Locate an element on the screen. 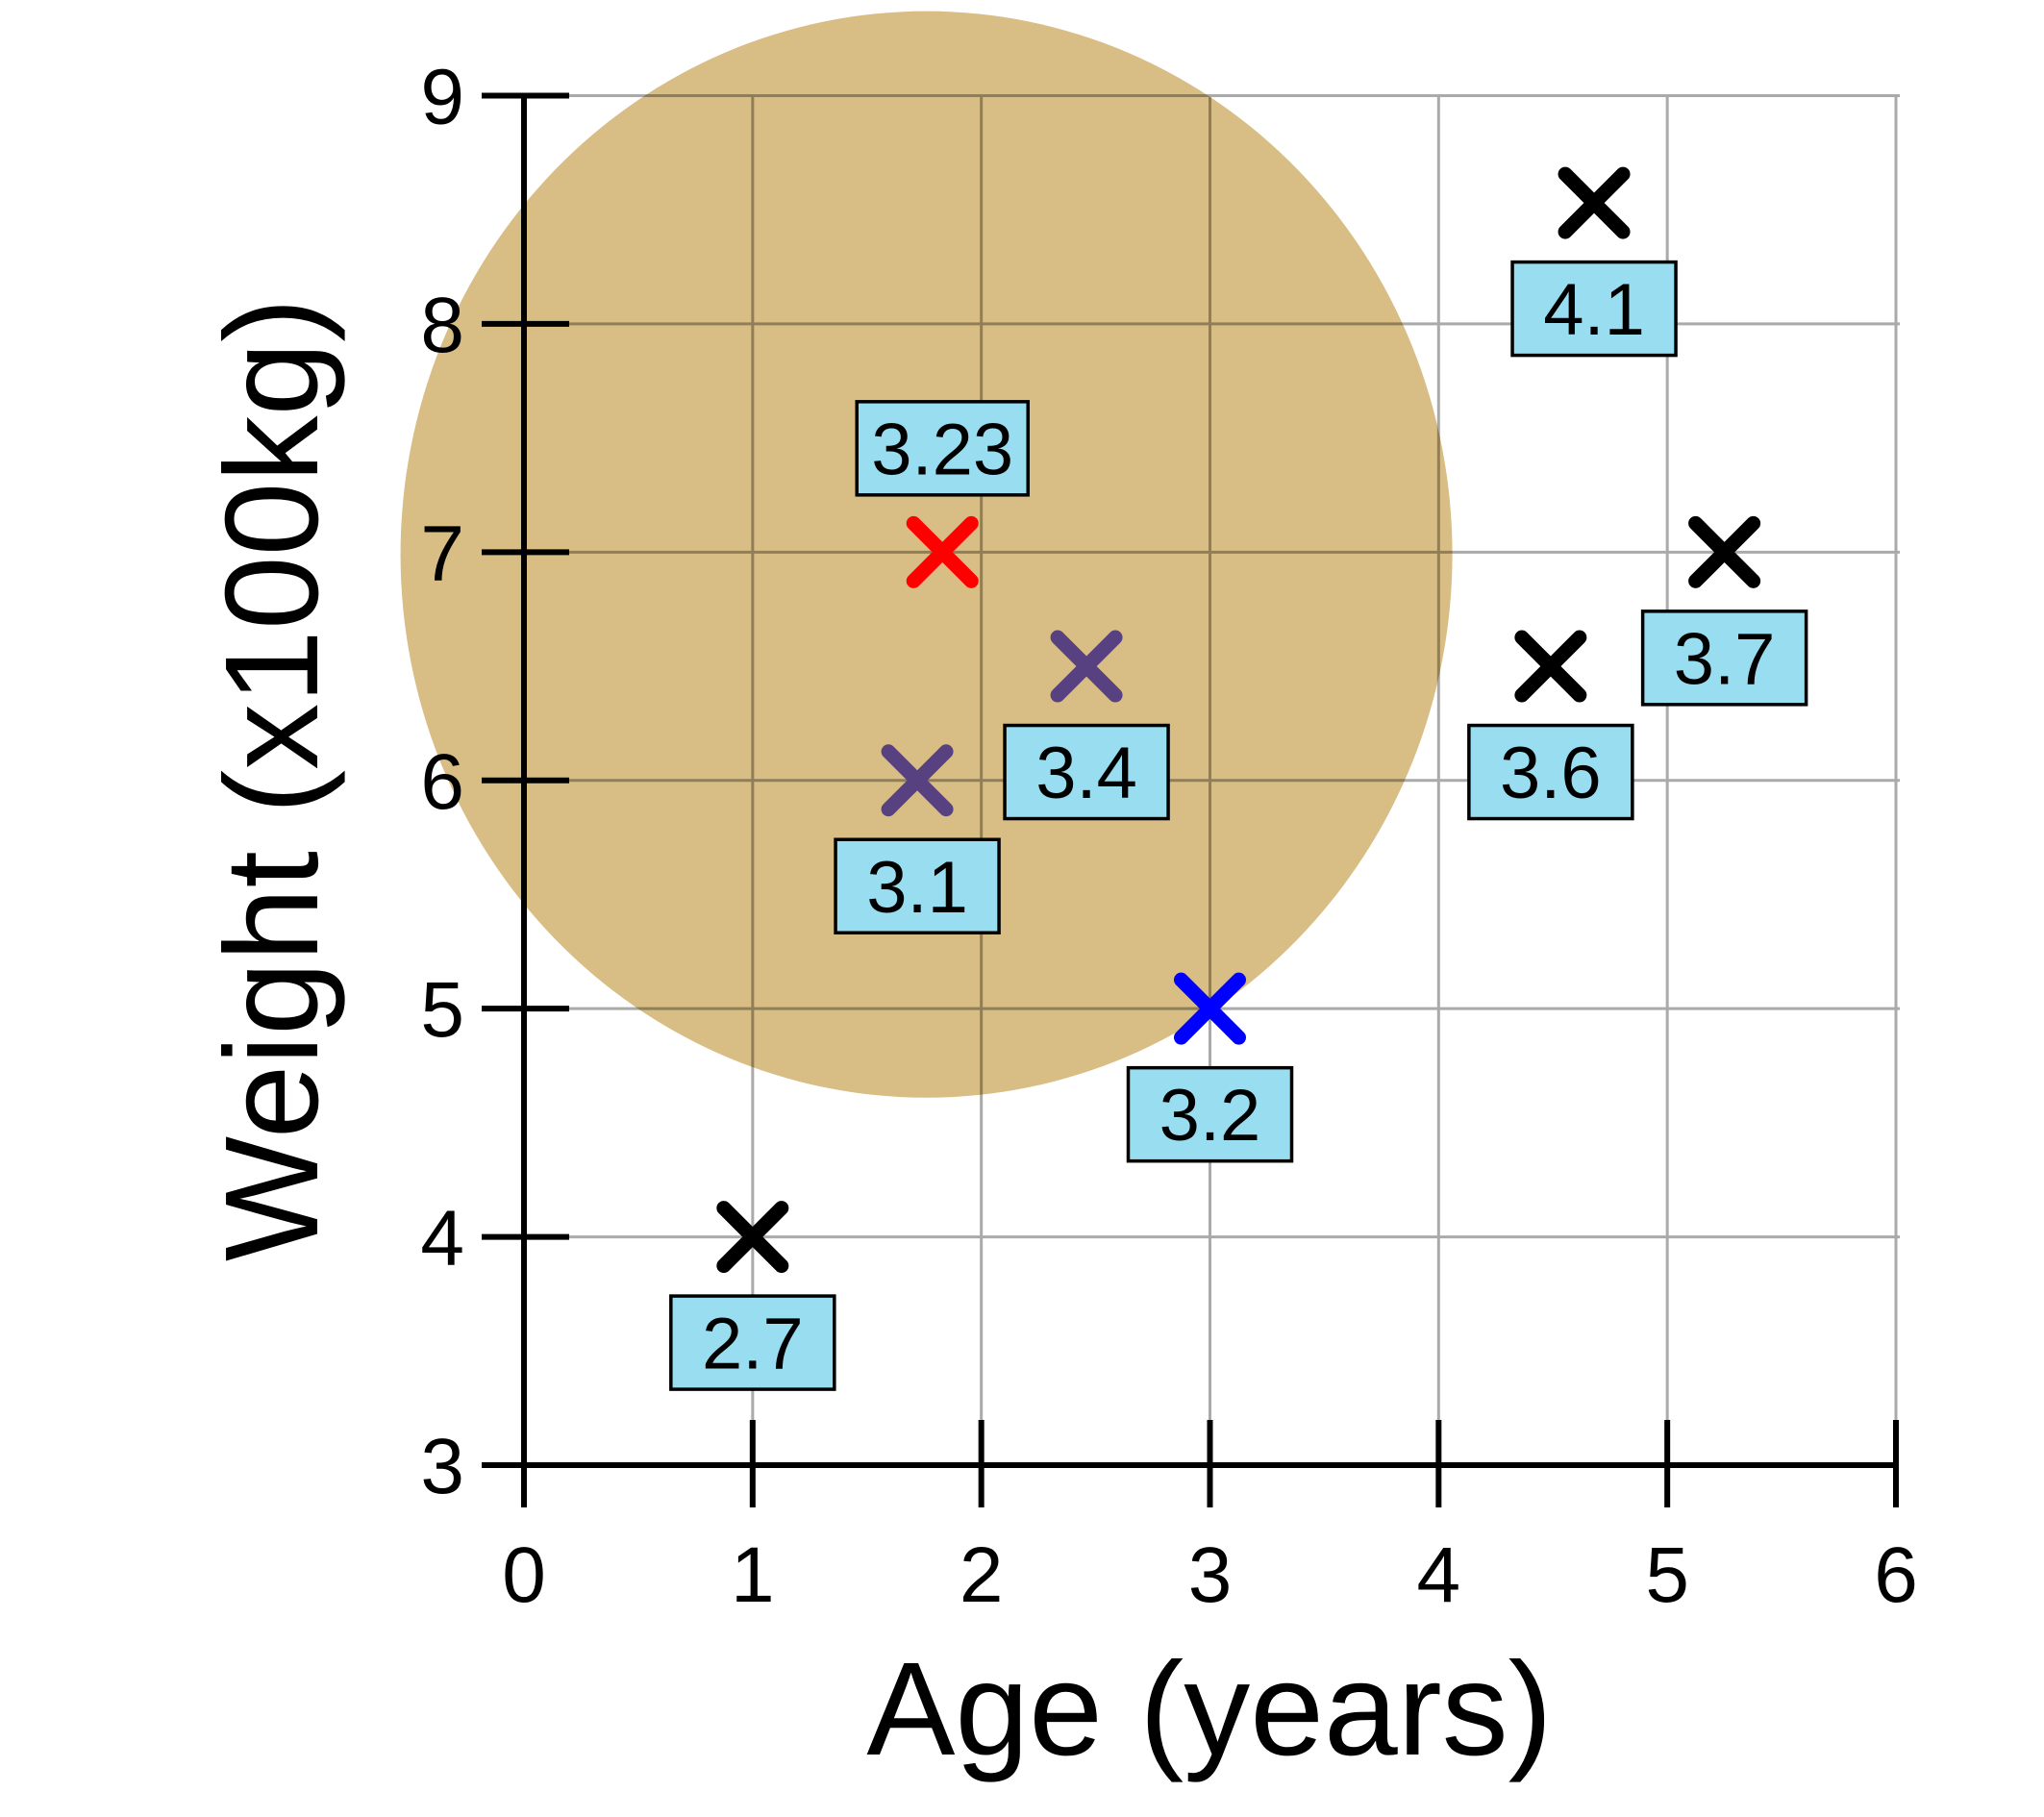  y-tick-label: 3 is located at coordinates (442, 1466).